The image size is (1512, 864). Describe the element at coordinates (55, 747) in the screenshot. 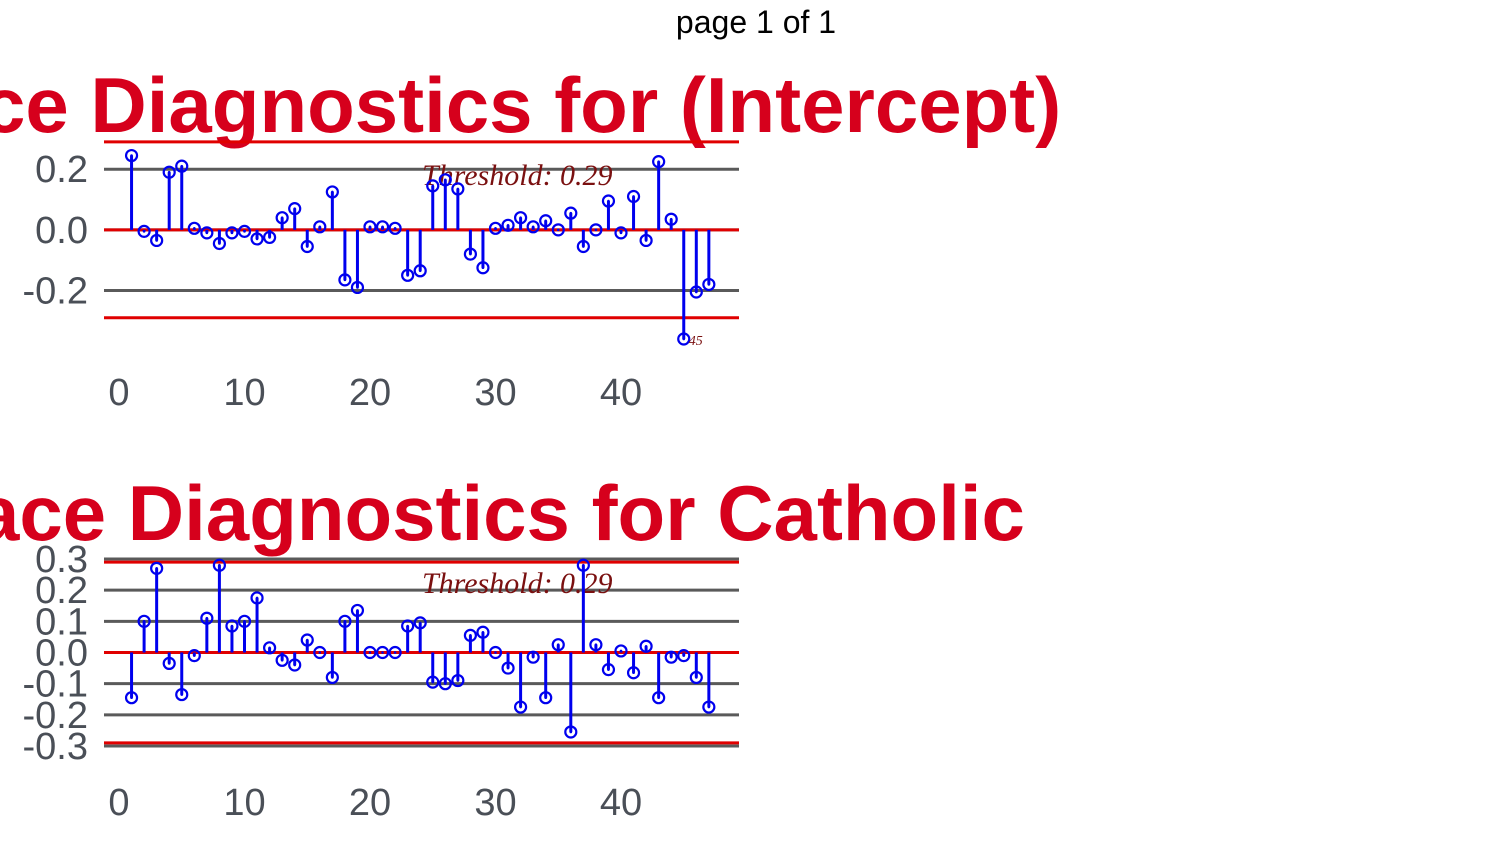

I see `chart2-y-tick-label: -0.3` at that location.